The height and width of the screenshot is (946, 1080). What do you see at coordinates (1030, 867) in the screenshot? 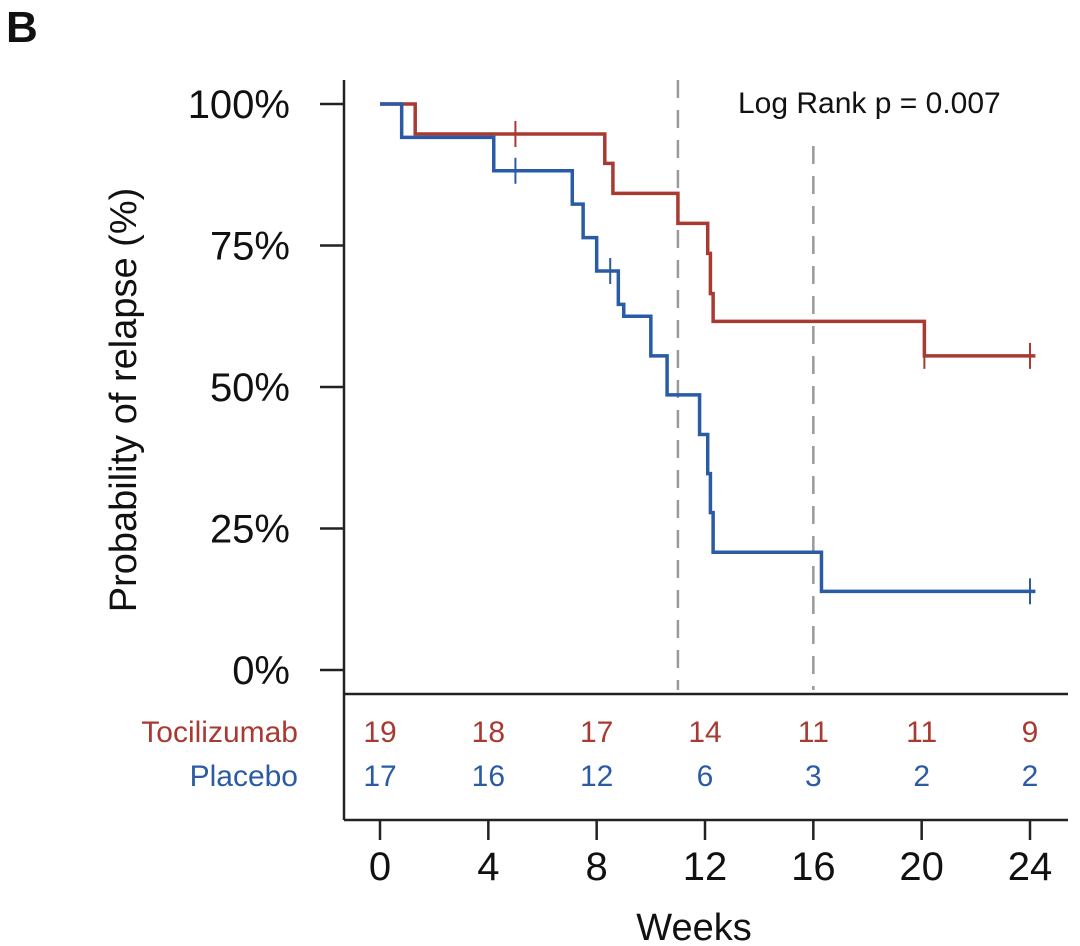
I see `x-tick-label-24: 24` at bounding box center [1030, 867].